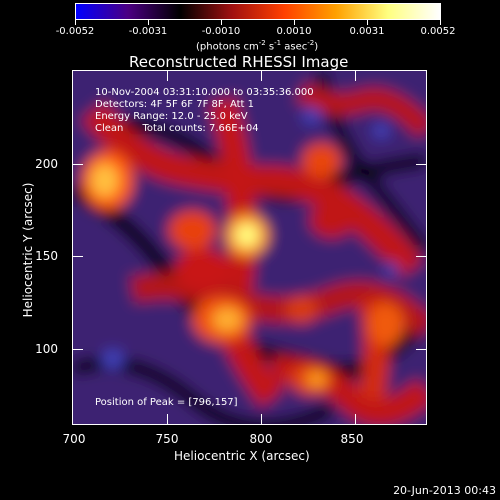  Describe the element at coordinates (46, 256) in the screenshot. I see `y-tick-label: 150` at that location.